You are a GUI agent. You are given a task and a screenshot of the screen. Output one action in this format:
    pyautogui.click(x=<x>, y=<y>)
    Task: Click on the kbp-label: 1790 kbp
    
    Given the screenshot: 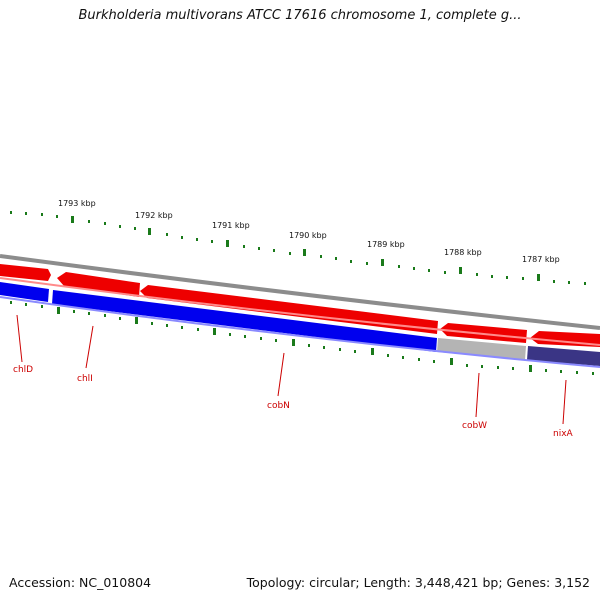 What is the action you would take?
    pyautogui.click(x=308, y=235)
    